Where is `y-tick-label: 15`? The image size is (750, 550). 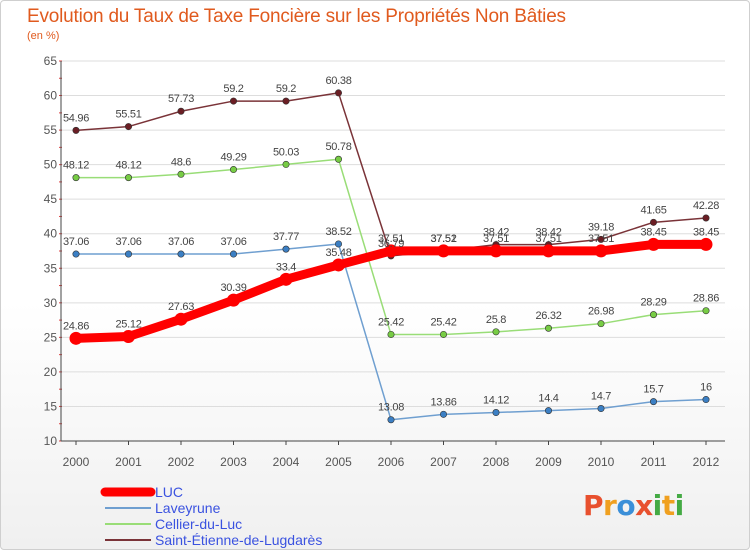 y-tick-label: 15 is located at coordinates (51, 406).